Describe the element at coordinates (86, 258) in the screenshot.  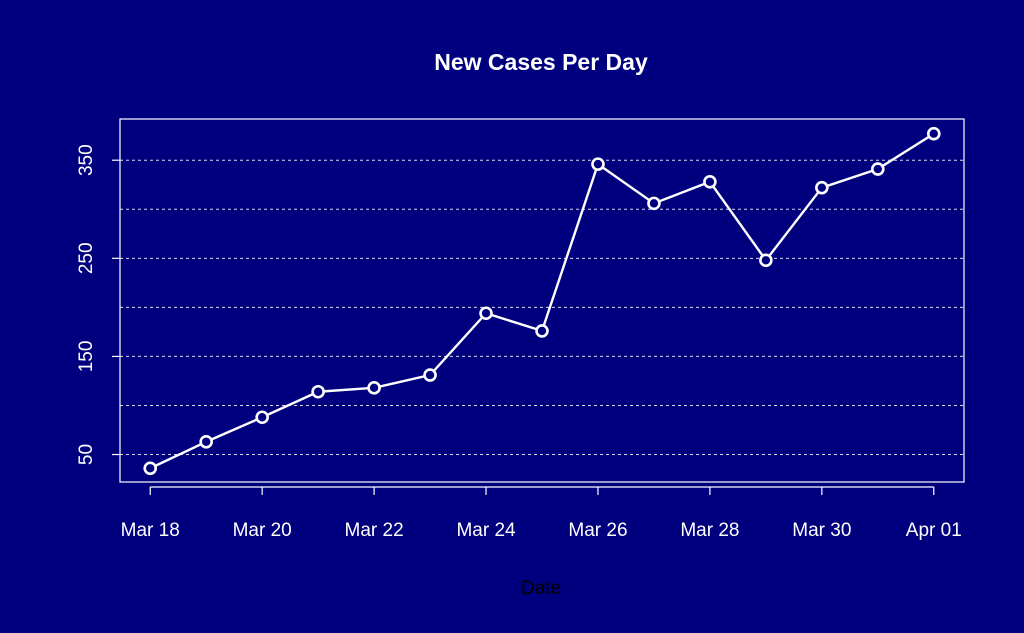
I see `y-tick-label: 250` at that location.